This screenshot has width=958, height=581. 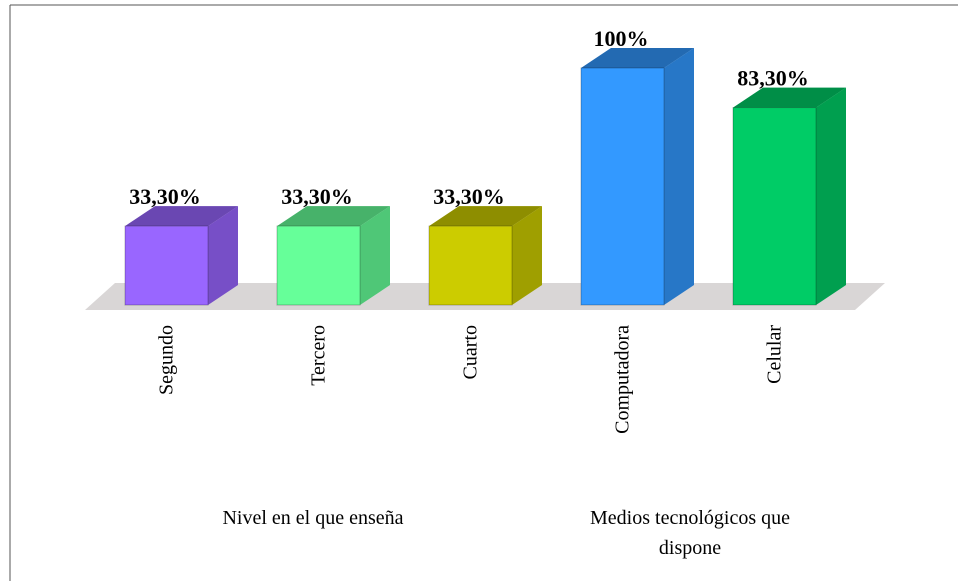 What do you see at coordinates (621, 38) in the screenshot?
I see `value-label: 100%` at bounding box center [621, 38].